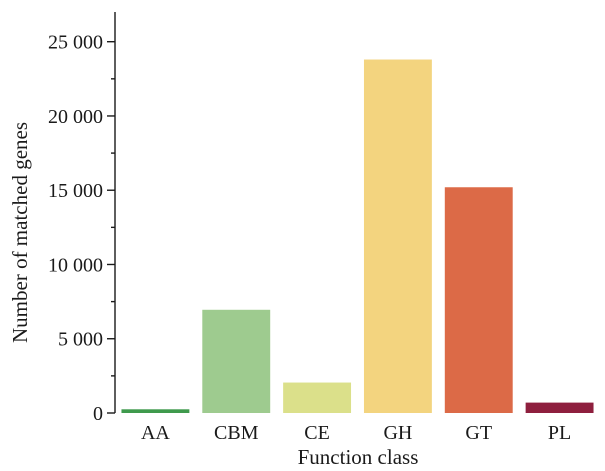 The width and height of the screenshot is (605, 471). Describe the element at coordinates (75, 191) in the screenshot. I see `y-tick-label: 15 000` at that location.